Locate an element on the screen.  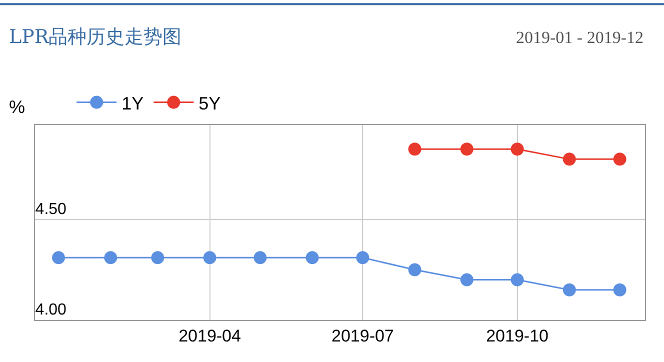
x-tick-label: 2019-04 is located at coordinates (209, 336).